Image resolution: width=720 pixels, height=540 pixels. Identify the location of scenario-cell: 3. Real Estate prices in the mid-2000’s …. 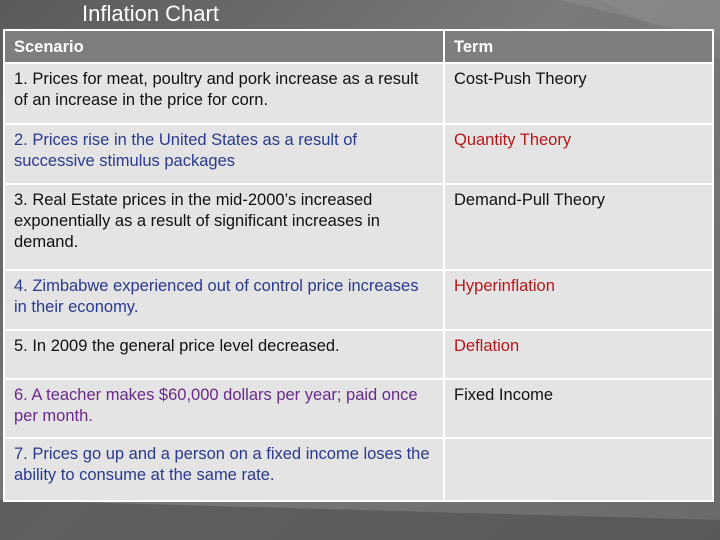
(224, 228).